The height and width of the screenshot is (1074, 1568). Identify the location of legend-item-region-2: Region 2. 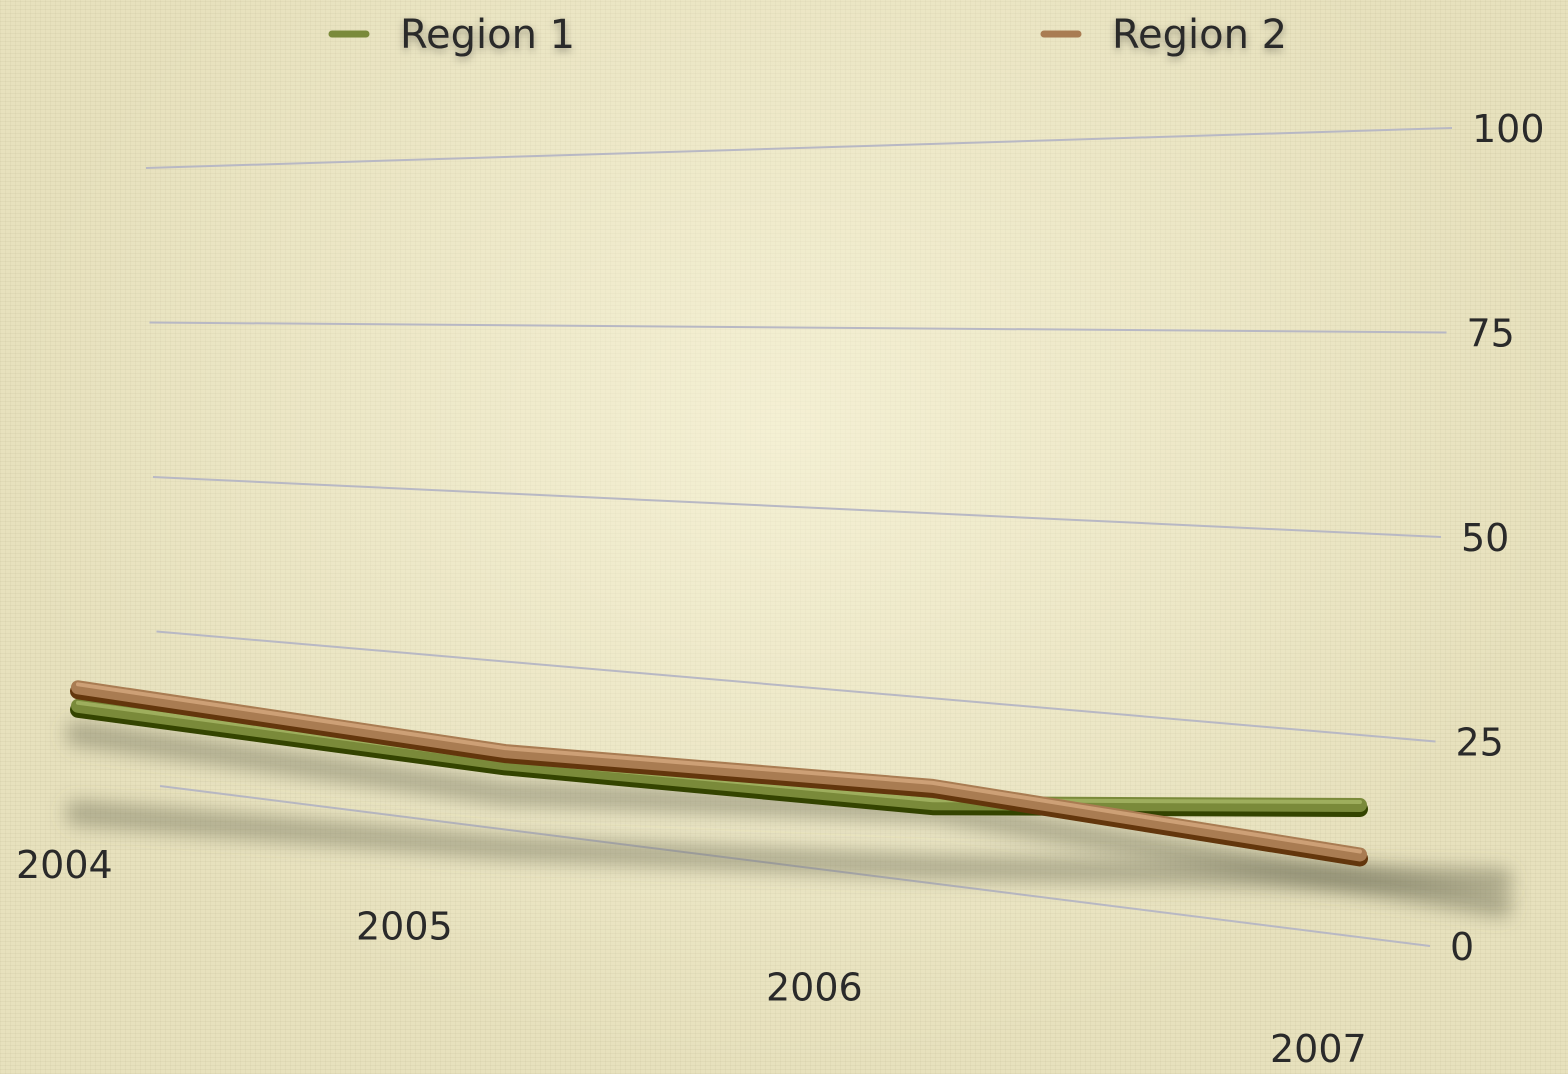
(1163, 35).